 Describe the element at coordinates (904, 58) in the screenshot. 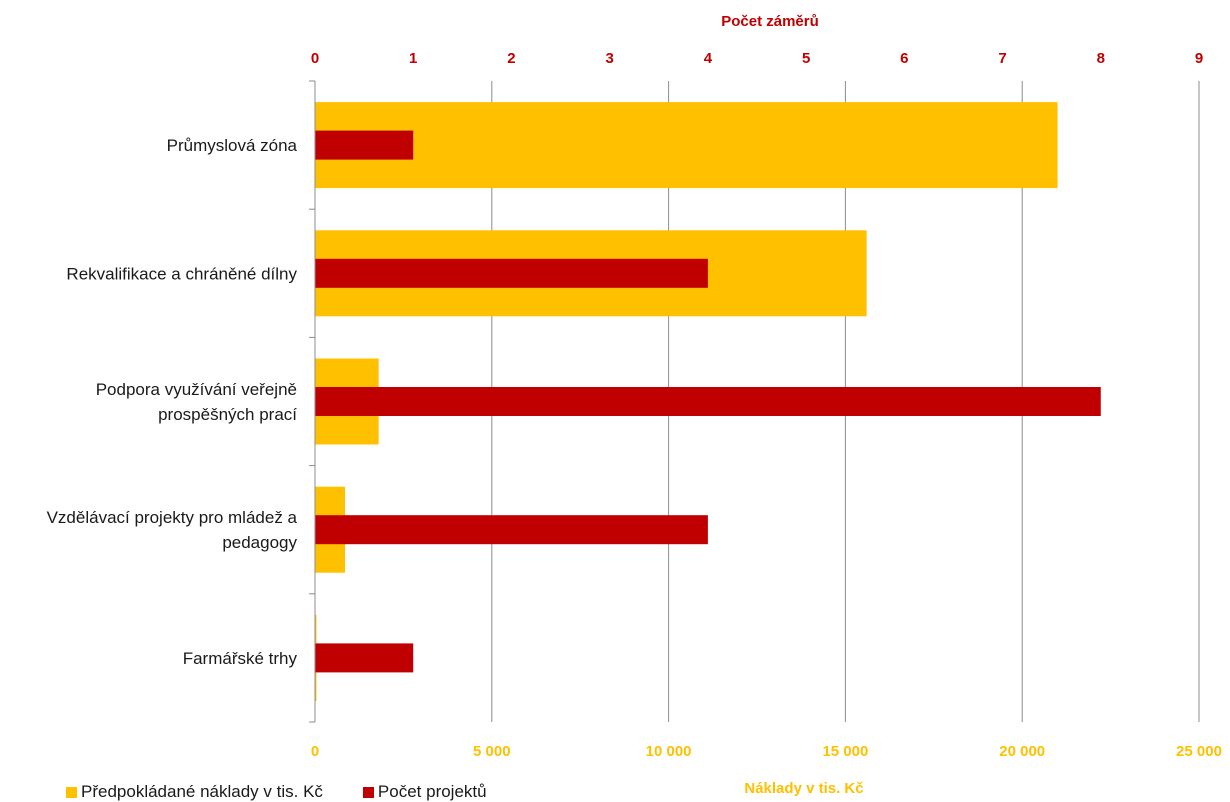

I see `top-tick-label: 6` at that location.